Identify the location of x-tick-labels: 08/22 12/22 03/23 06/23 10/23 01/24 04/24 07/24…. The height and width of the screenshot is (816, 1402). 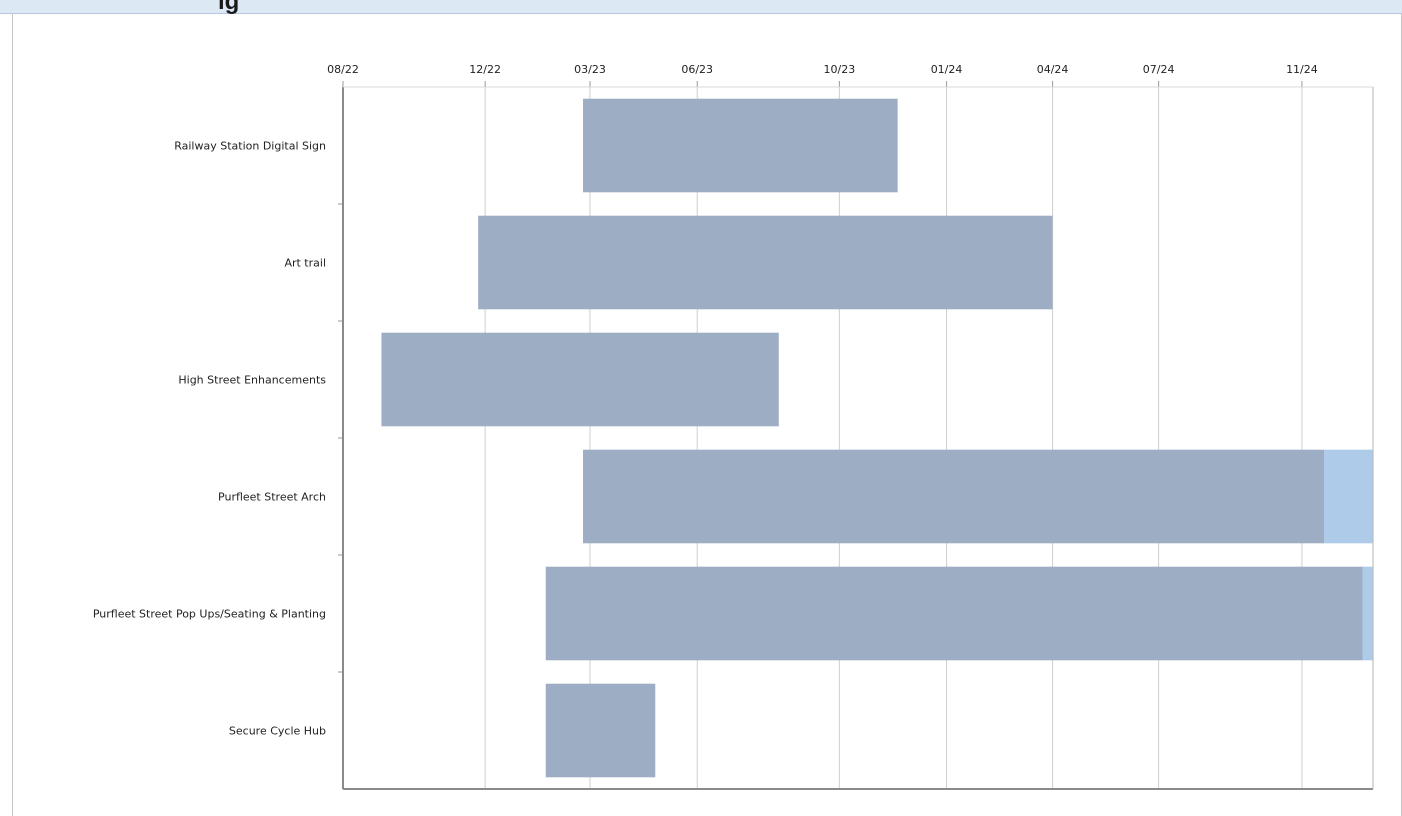
(822, 69).